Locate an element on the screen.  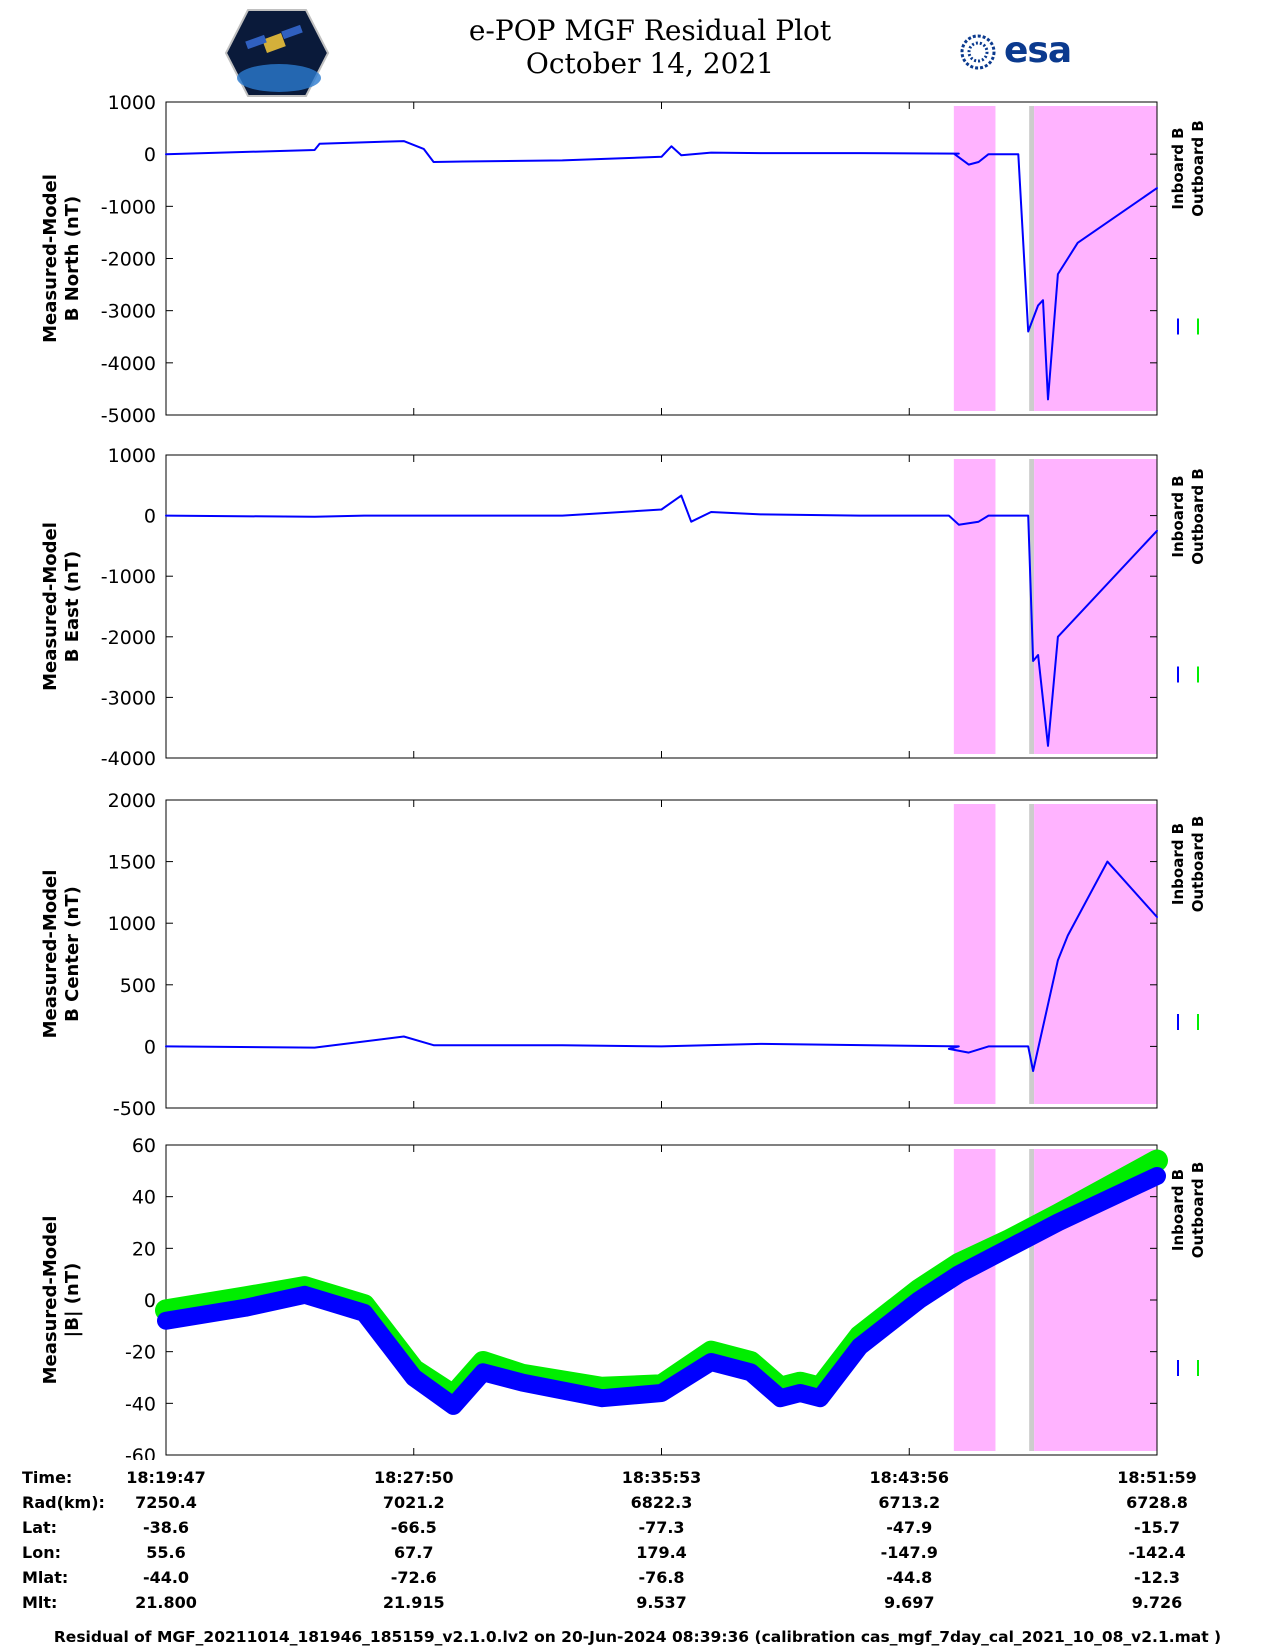
ytick-label-0-5: -4000 is located at coordinates (128, 364).